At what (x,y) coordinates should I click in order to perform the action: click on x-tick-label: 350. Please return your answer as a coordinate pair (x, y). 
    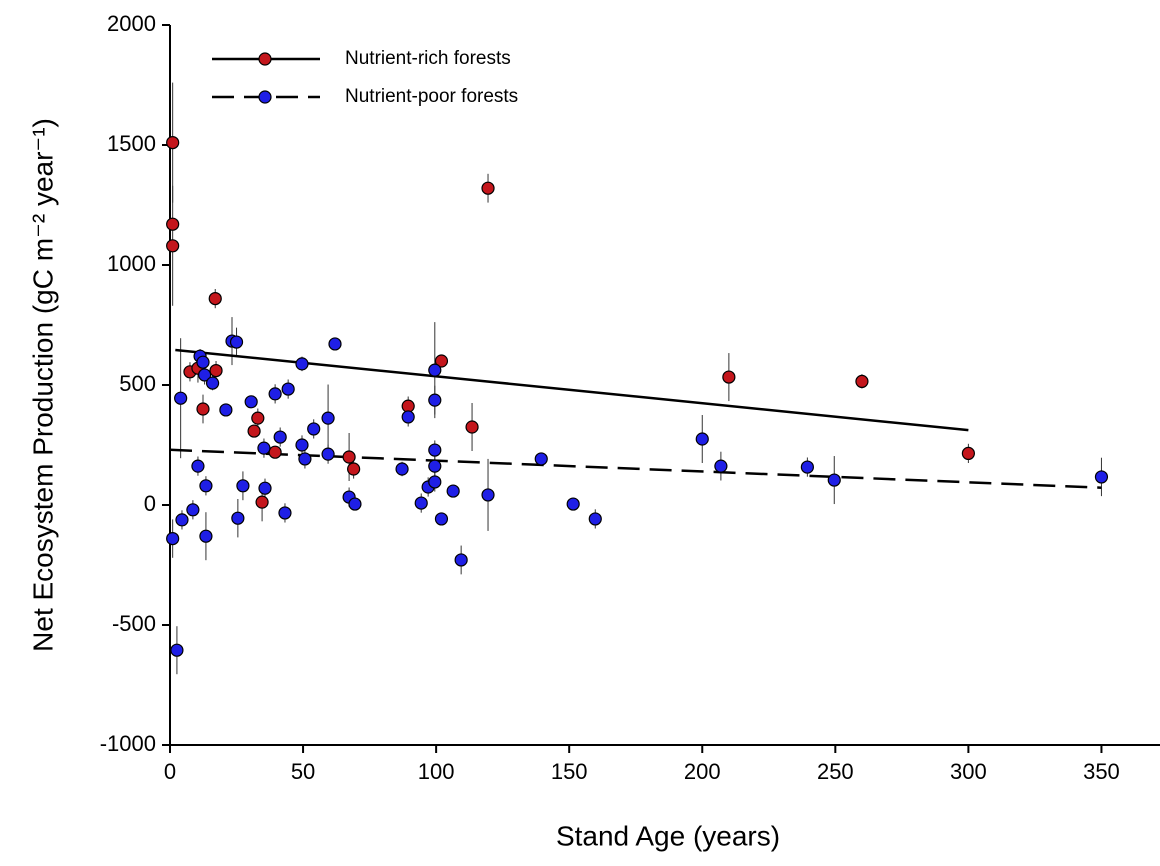
    Looking at the image, I should click on (1101, 771).